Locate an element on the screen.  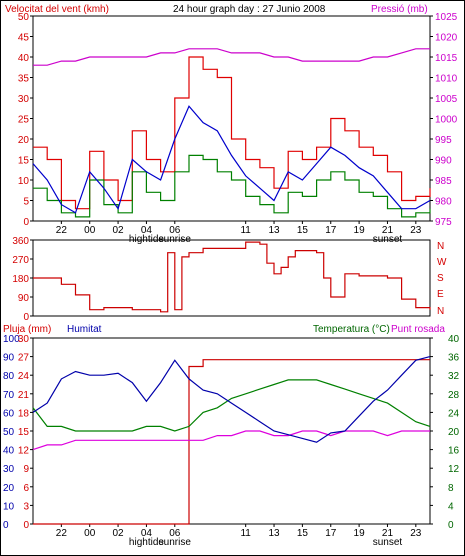
wind-x-label: 17 is located at coordinates (331, 230).